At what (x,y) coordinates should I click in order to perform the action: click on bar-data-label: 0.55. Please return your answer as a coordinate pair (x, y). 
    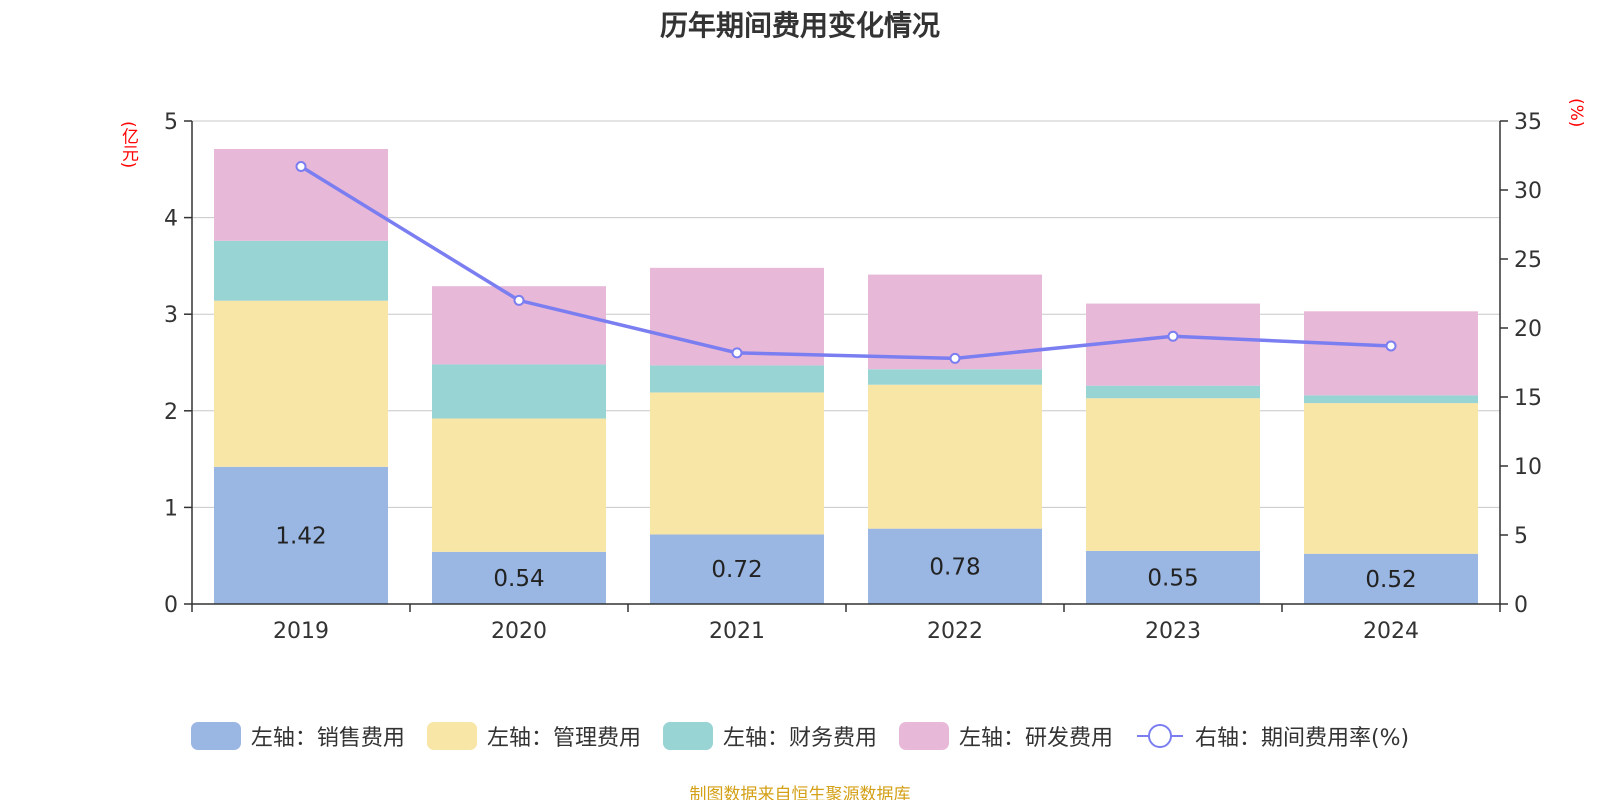
    Looking at the image, I should click on (1172, 578).